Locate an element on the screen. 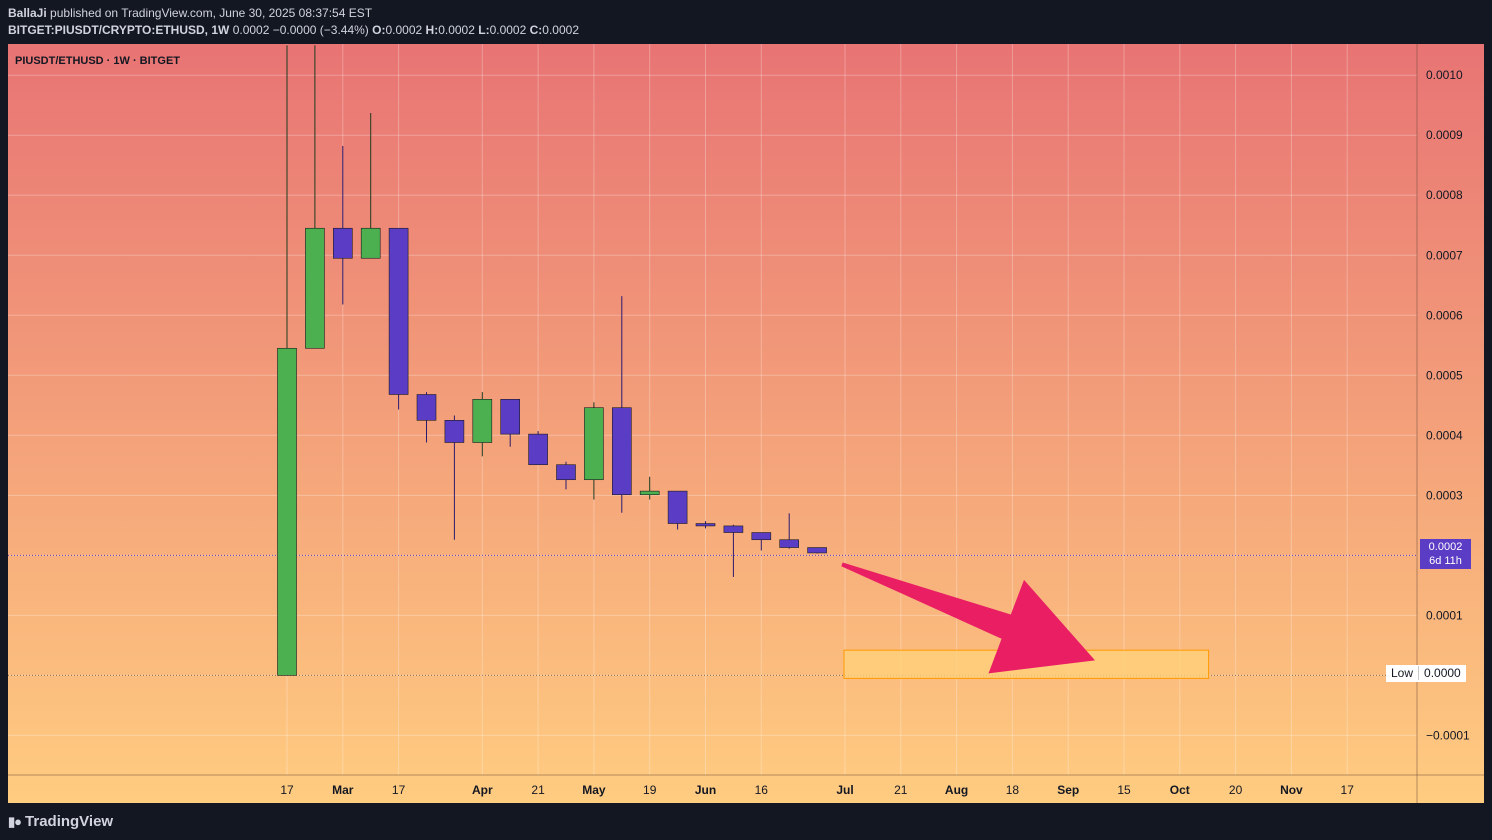  time-tick-label: Aug is located at coordinates (956, 790).